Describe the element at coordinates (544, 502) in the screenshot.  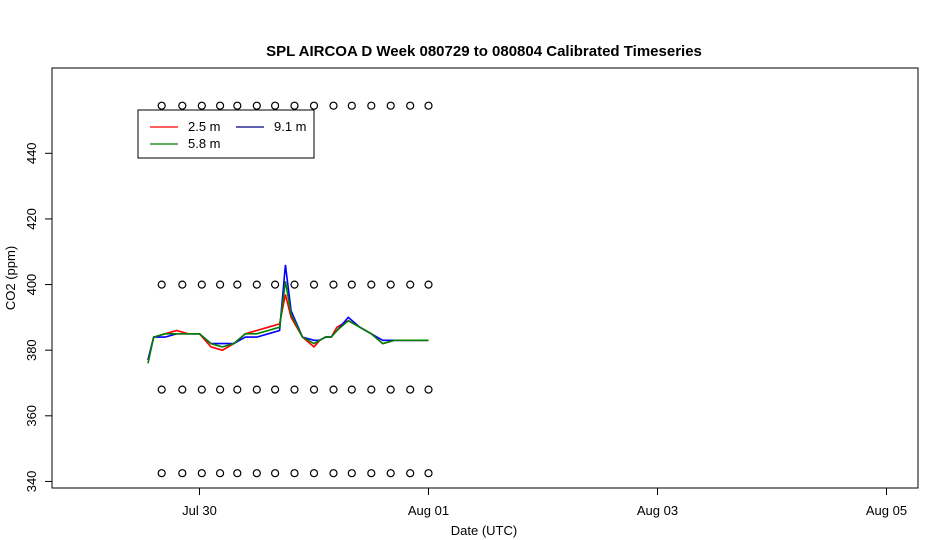
I see `x-axis: Jul 30 Aug 01 Aug 03 Aug 05` at that location.